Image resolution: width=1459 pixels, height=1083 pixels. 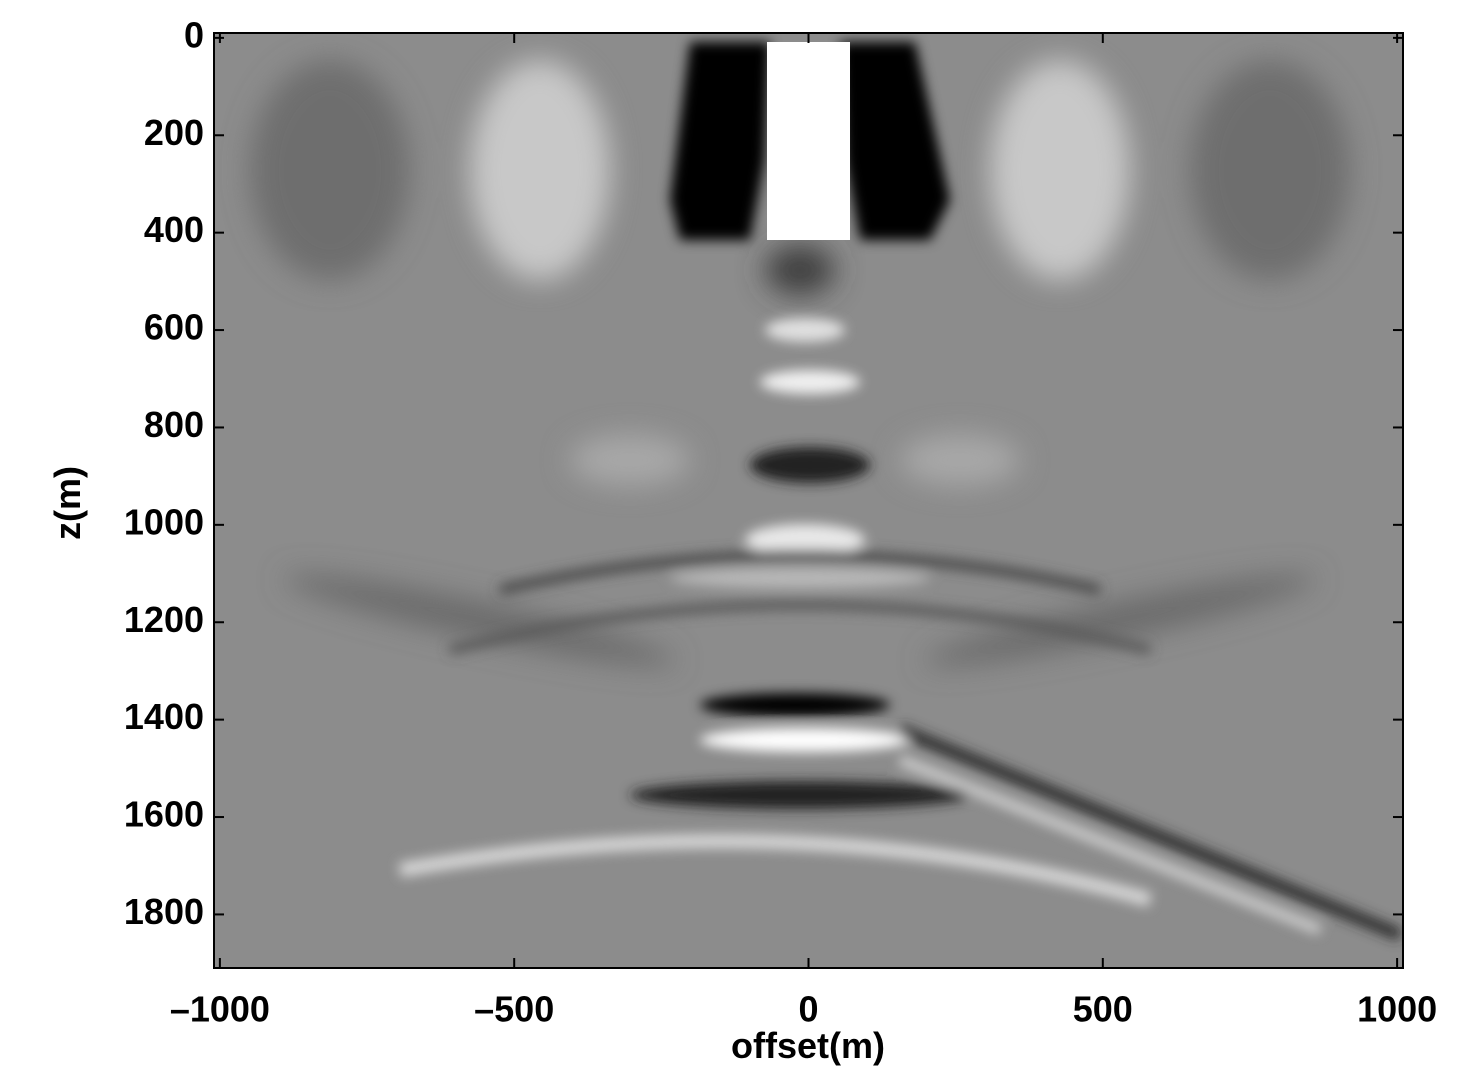 I want to click on y-tick-label: 0, so click(x=194, y=34).